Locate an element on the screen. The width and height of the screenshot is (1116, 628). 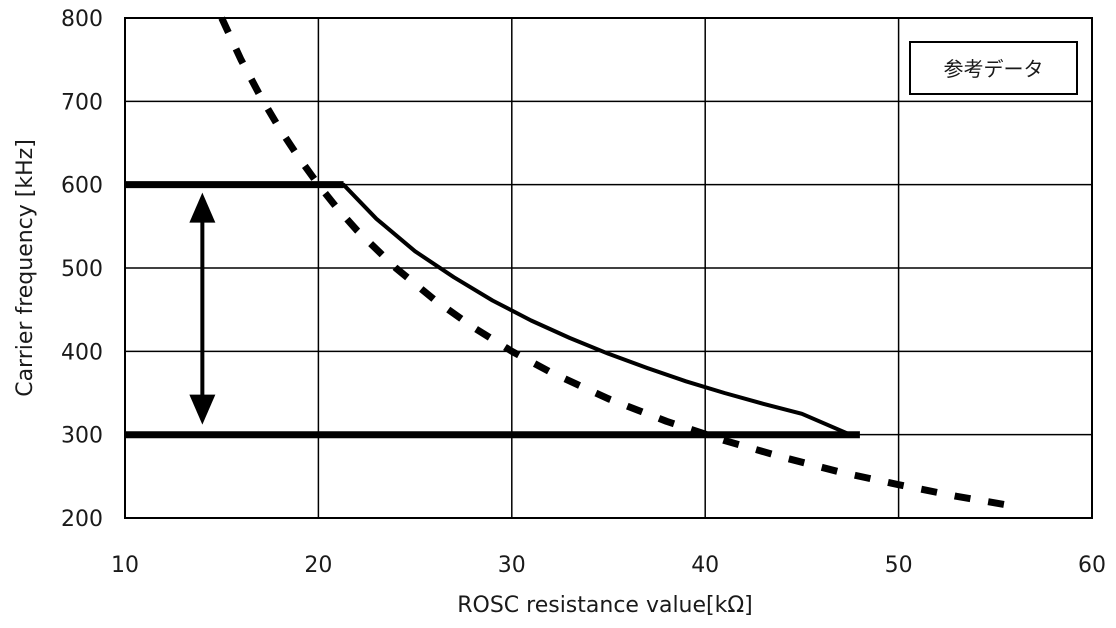
legend-box-frame is located at coordinates (993, 68).